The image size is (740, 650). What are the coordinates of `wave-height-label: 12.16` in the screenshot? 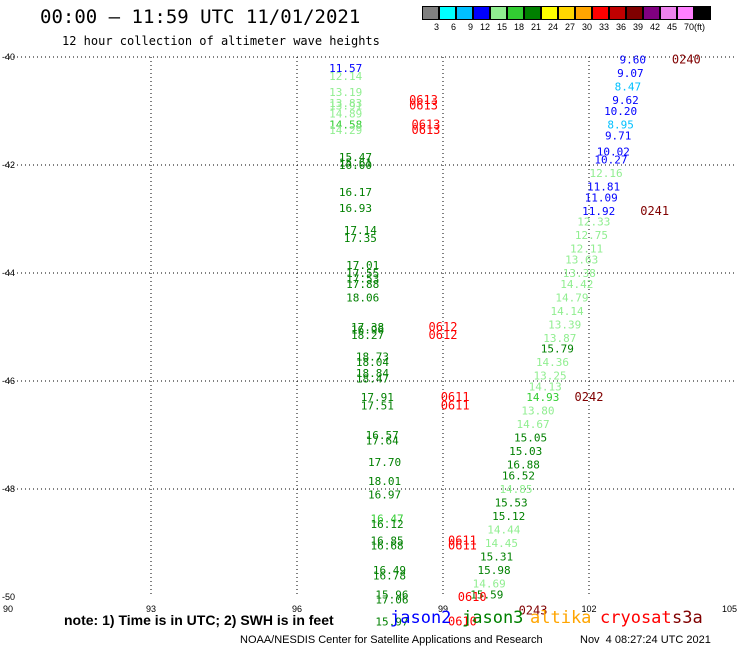 It's located at (605, 173).